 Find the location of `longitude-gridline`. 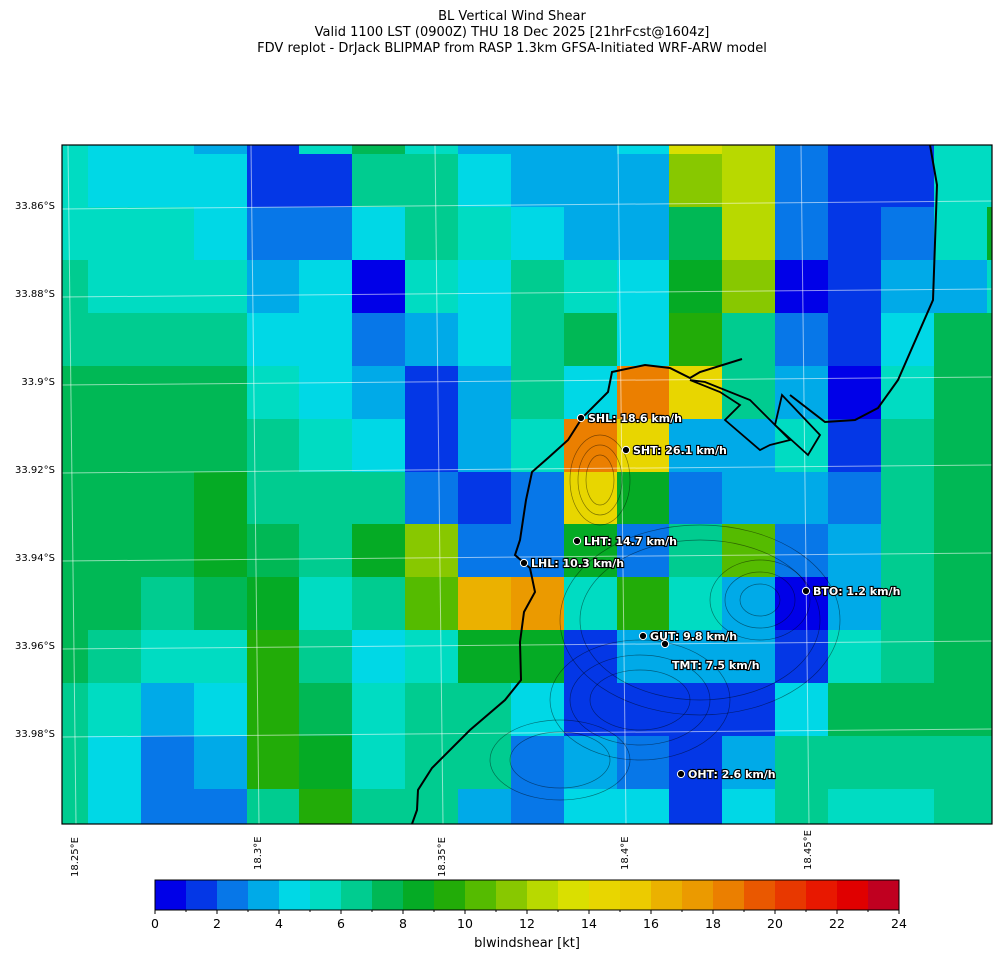

longitude-gridline is located at coordinates (805, 484).